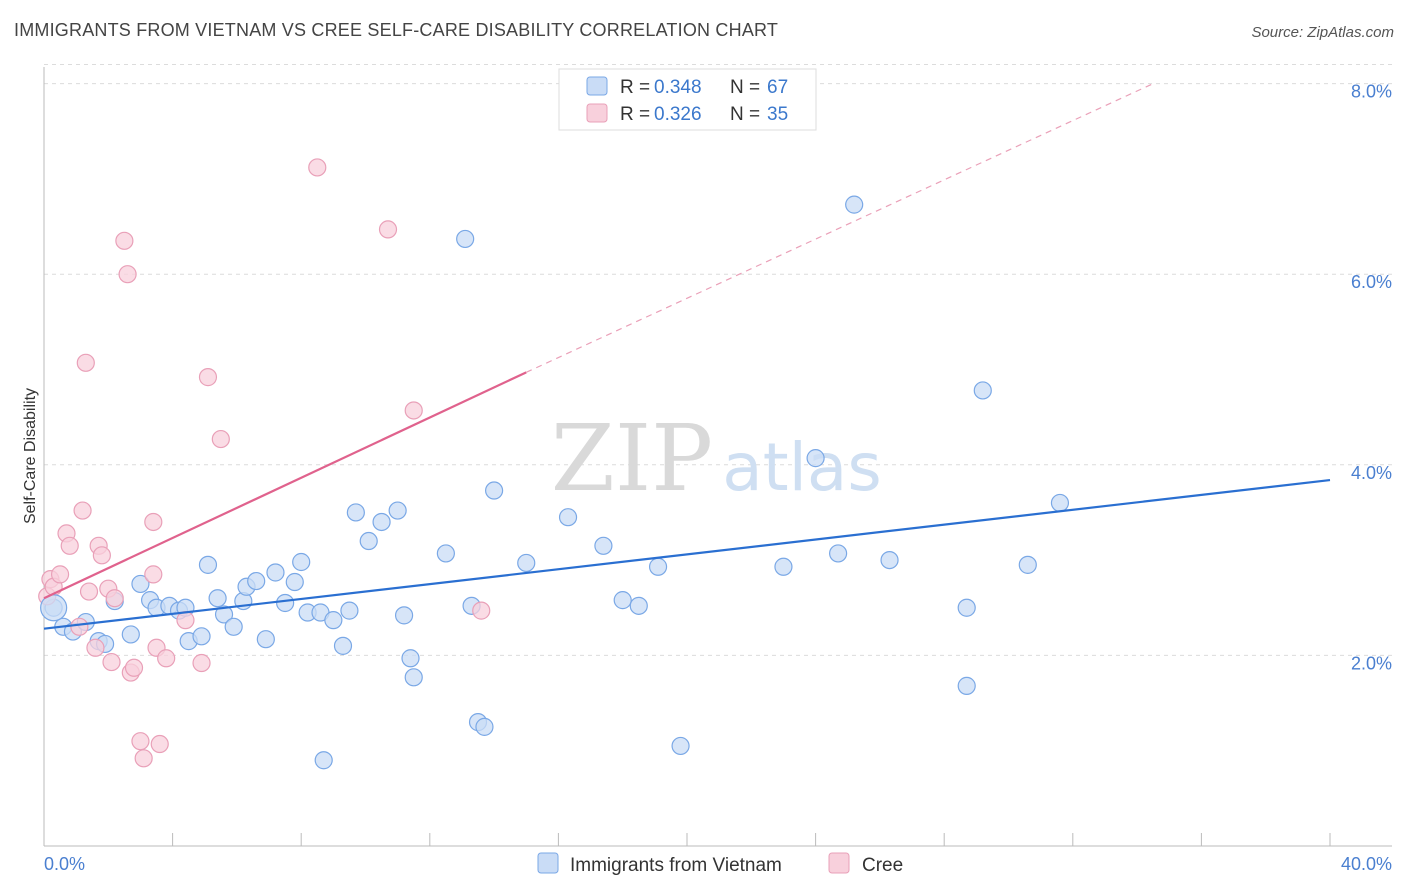 The image size is (1406, 892). I want to click on y-tick-label: 4.0%, so click(1371, 473).